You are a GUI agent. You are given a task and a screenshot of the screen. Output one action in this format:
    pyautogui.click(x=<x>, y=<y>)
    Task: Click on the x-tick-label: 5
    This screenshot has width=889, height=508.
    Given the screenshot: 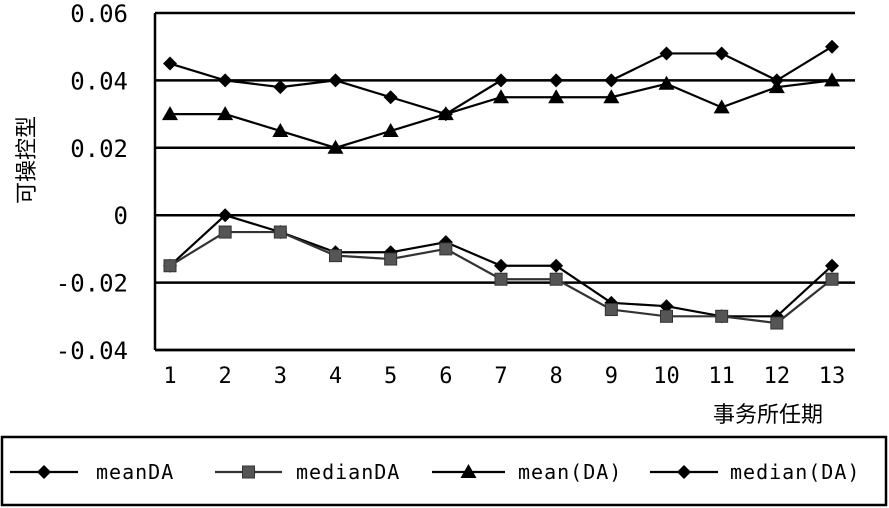 What is the action you would take?
    pyautogui.click(x=390, y=376)
    